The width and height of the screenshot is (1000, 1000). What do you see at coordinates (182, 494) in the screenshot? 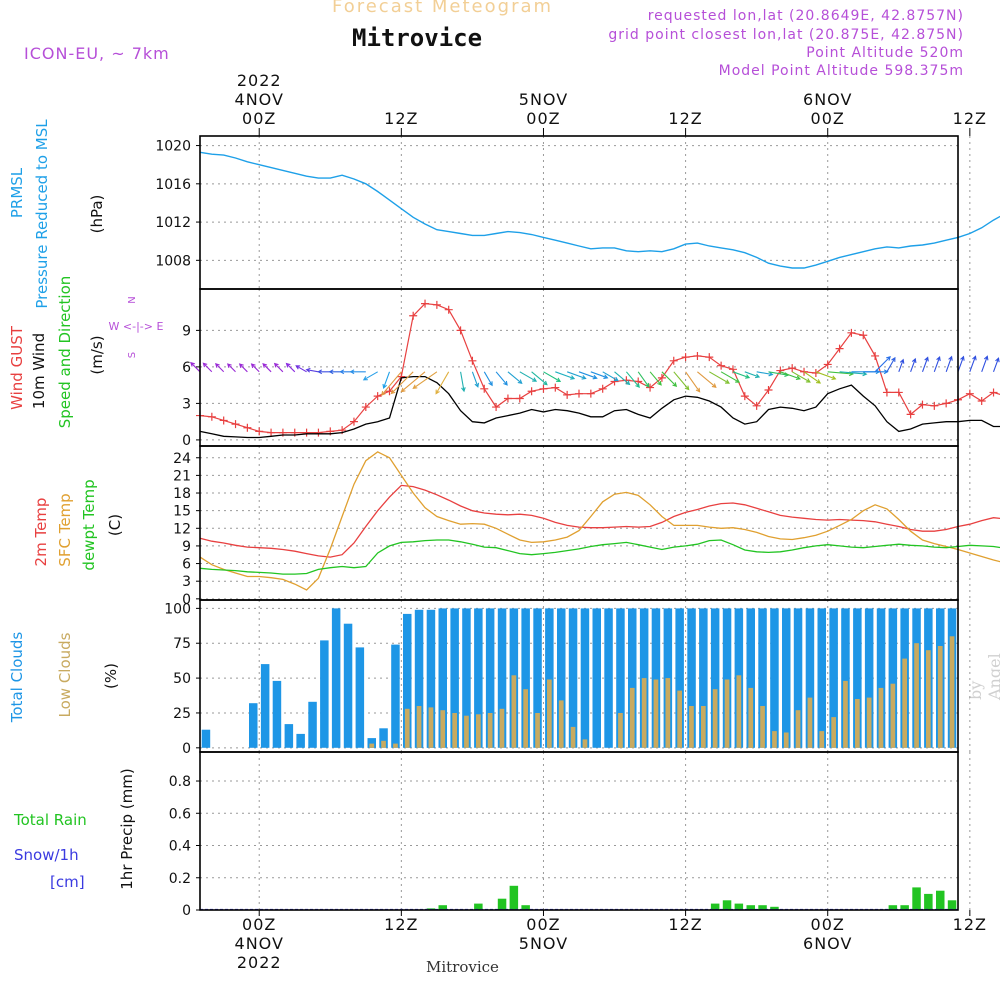
I see `y-tick-label: 18` at bounding box center [182, 494].